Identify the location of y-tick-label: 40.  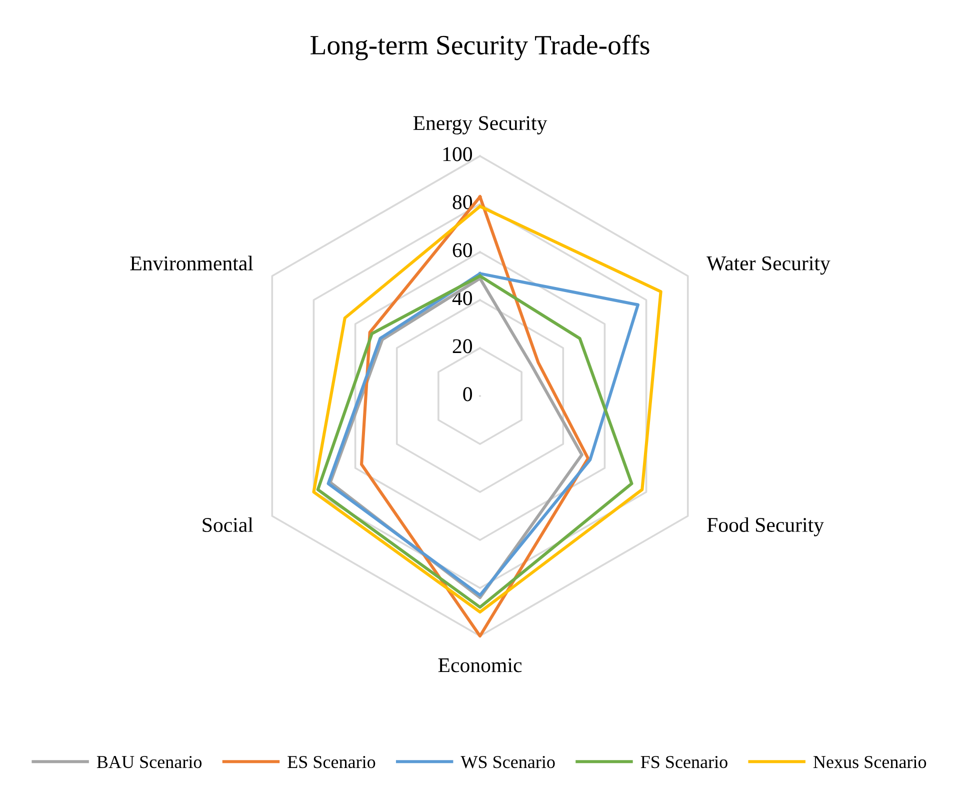
(462, 298).